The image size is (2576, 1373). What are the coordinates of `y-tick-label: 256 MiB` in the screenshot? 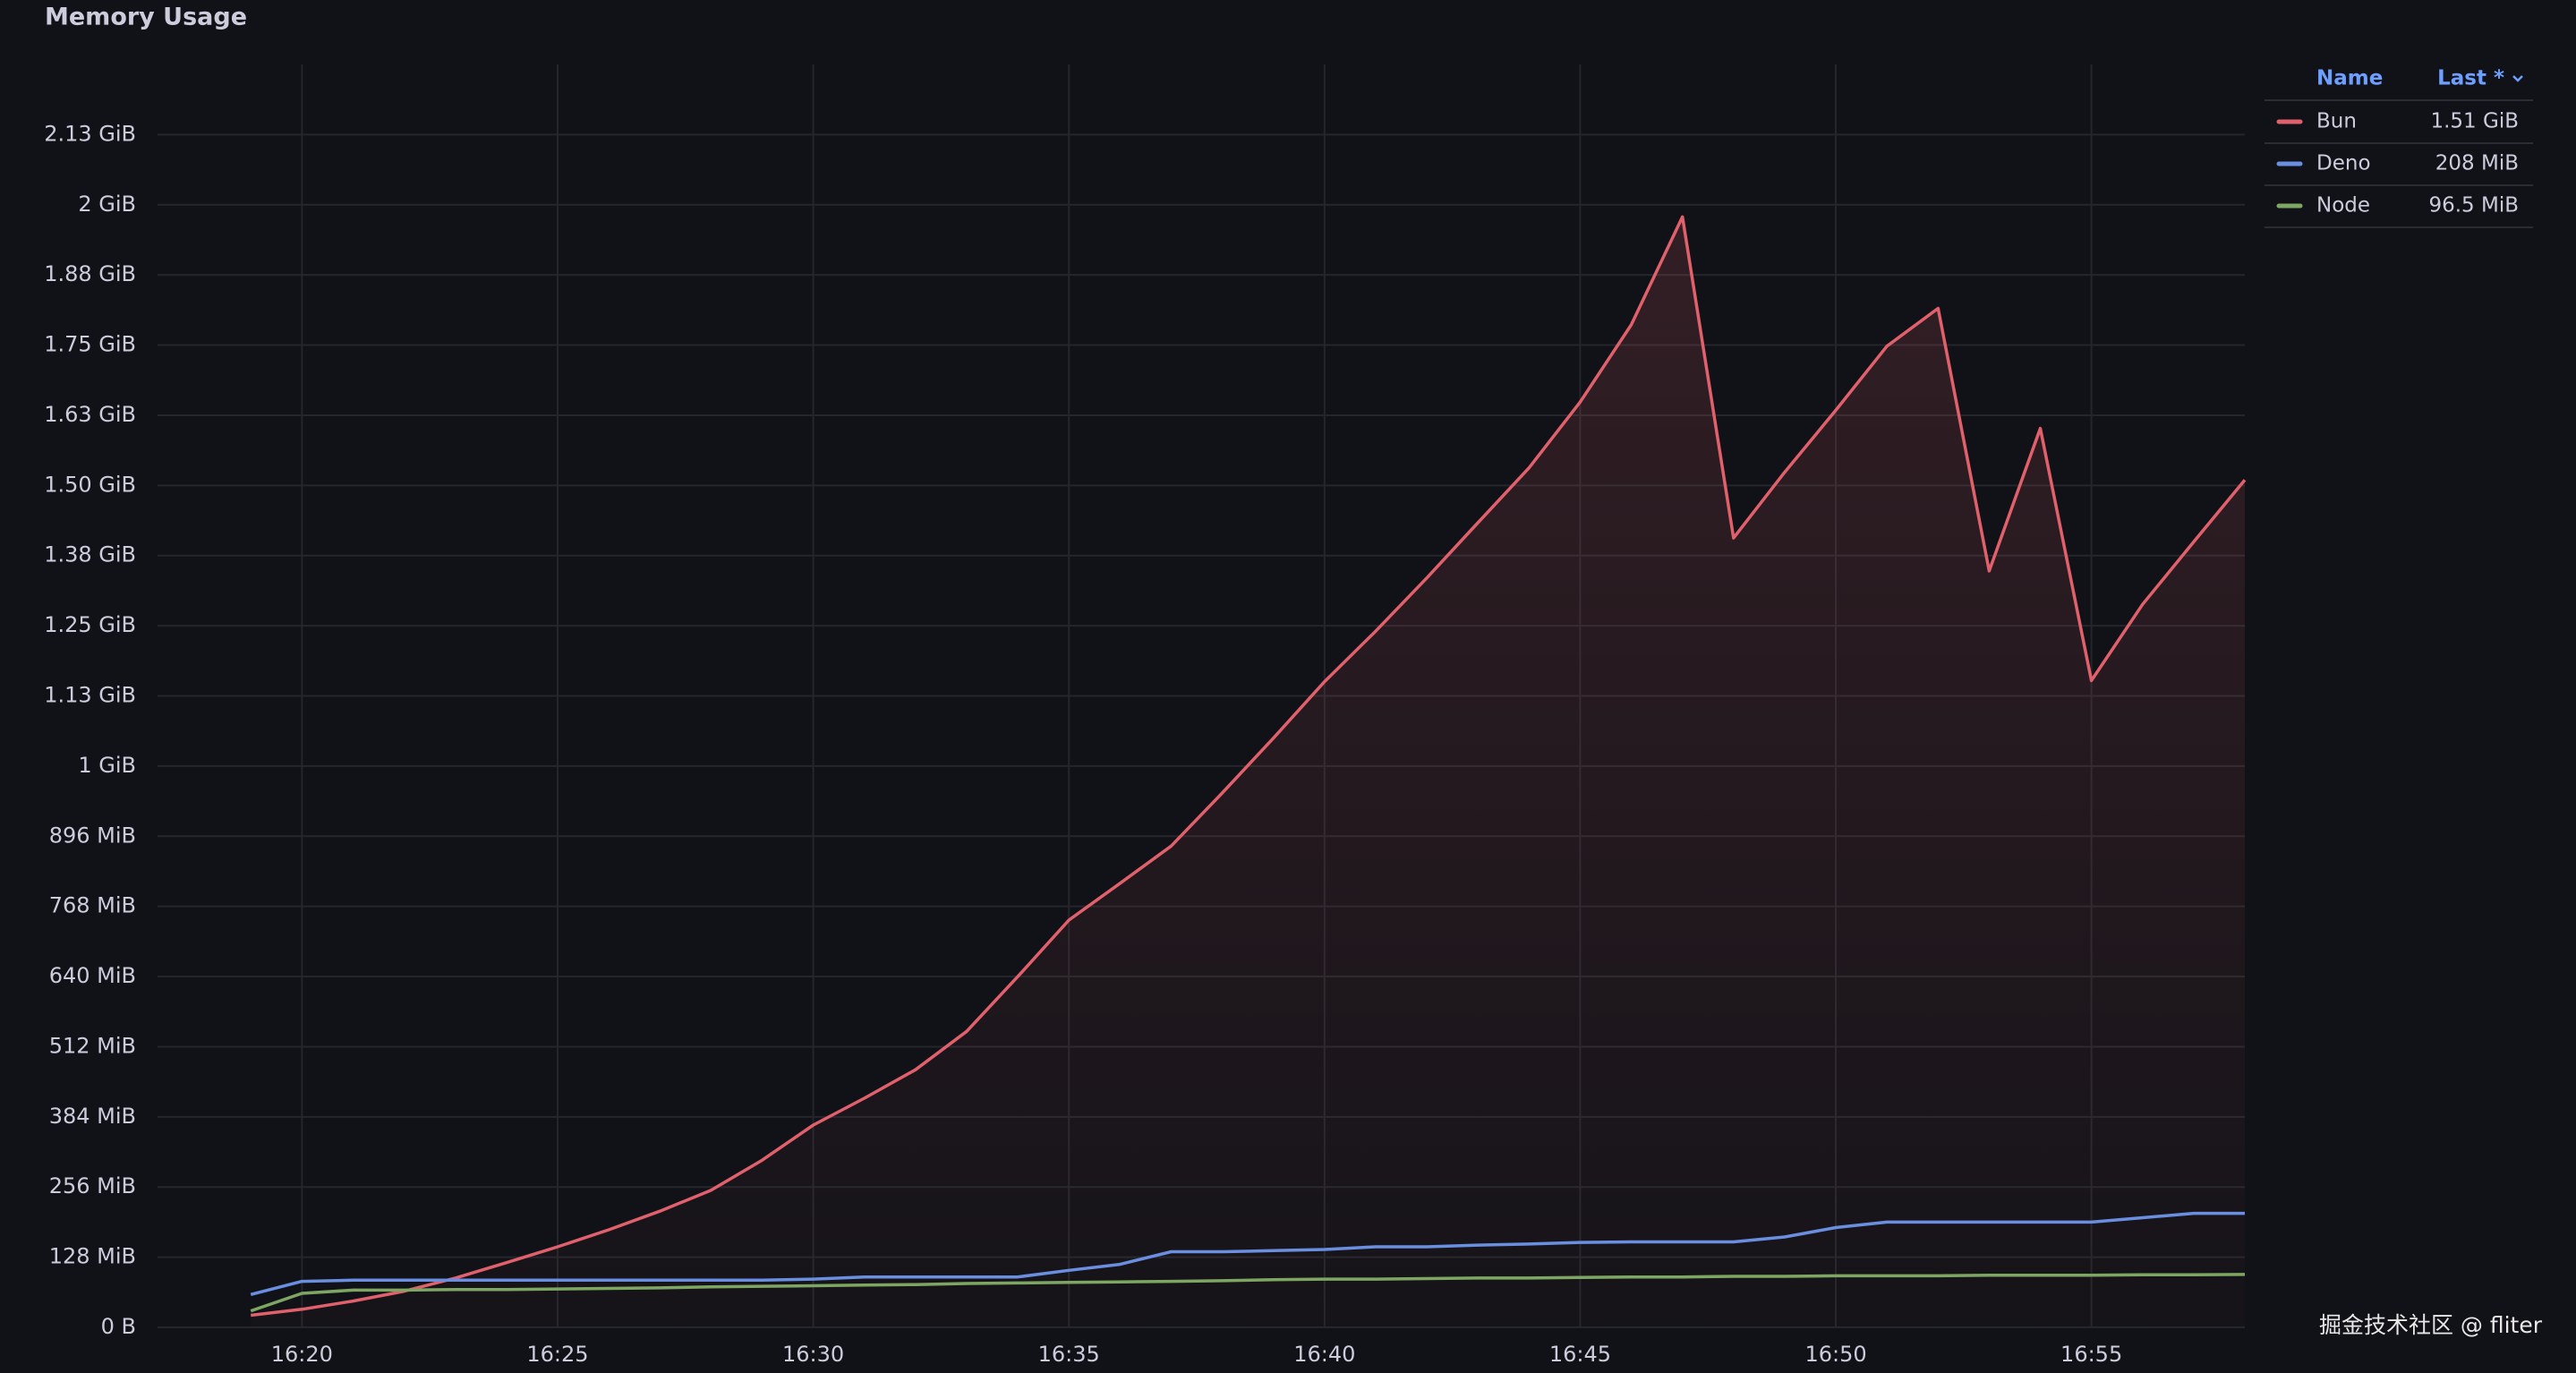 It's located at (92, 1185).